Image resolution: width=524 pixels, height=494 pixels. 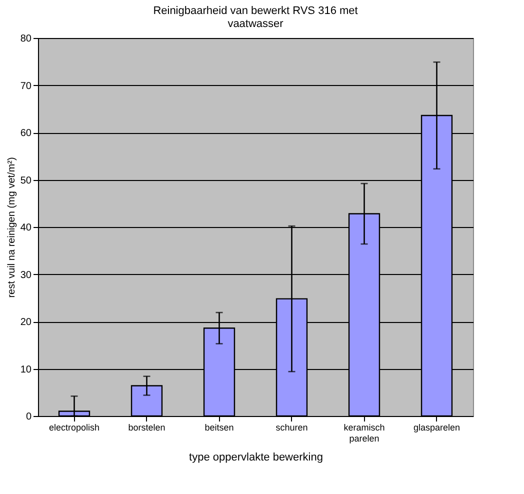 What do you see at coordinates (74, 427) in the screenshot?
I see `x-tick-label: electropolish` at bounding box center [74, 427].